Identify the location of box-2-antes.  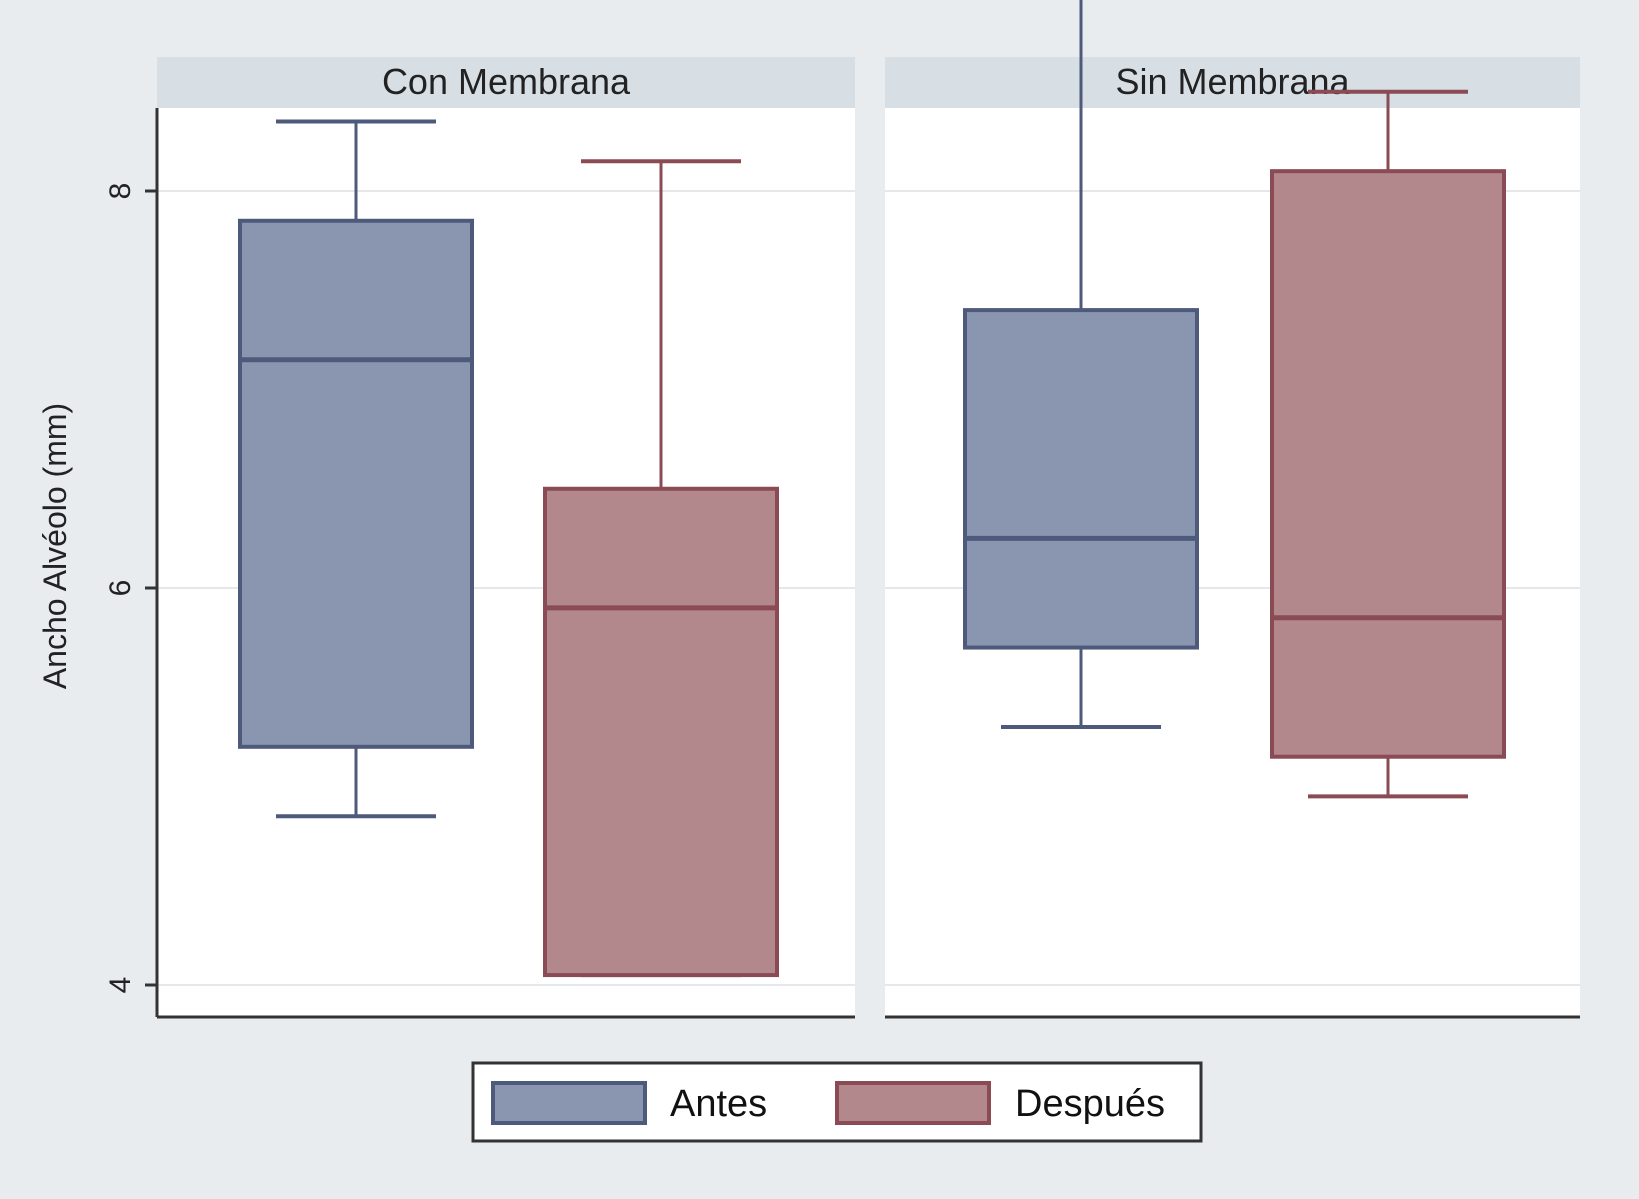
(1081, 364).